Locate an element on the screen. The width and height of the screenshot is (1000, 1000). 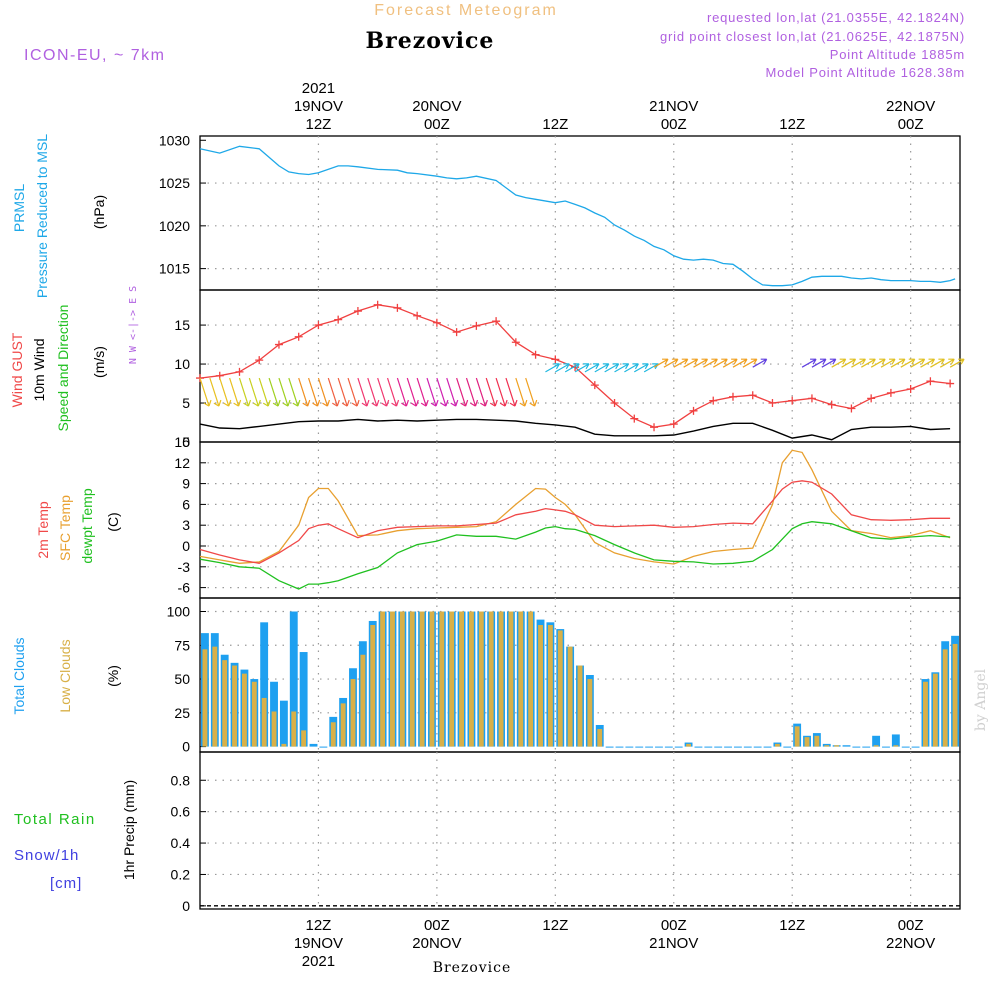
y-tick-label: 0.2 is located at coordinates (181, 874).